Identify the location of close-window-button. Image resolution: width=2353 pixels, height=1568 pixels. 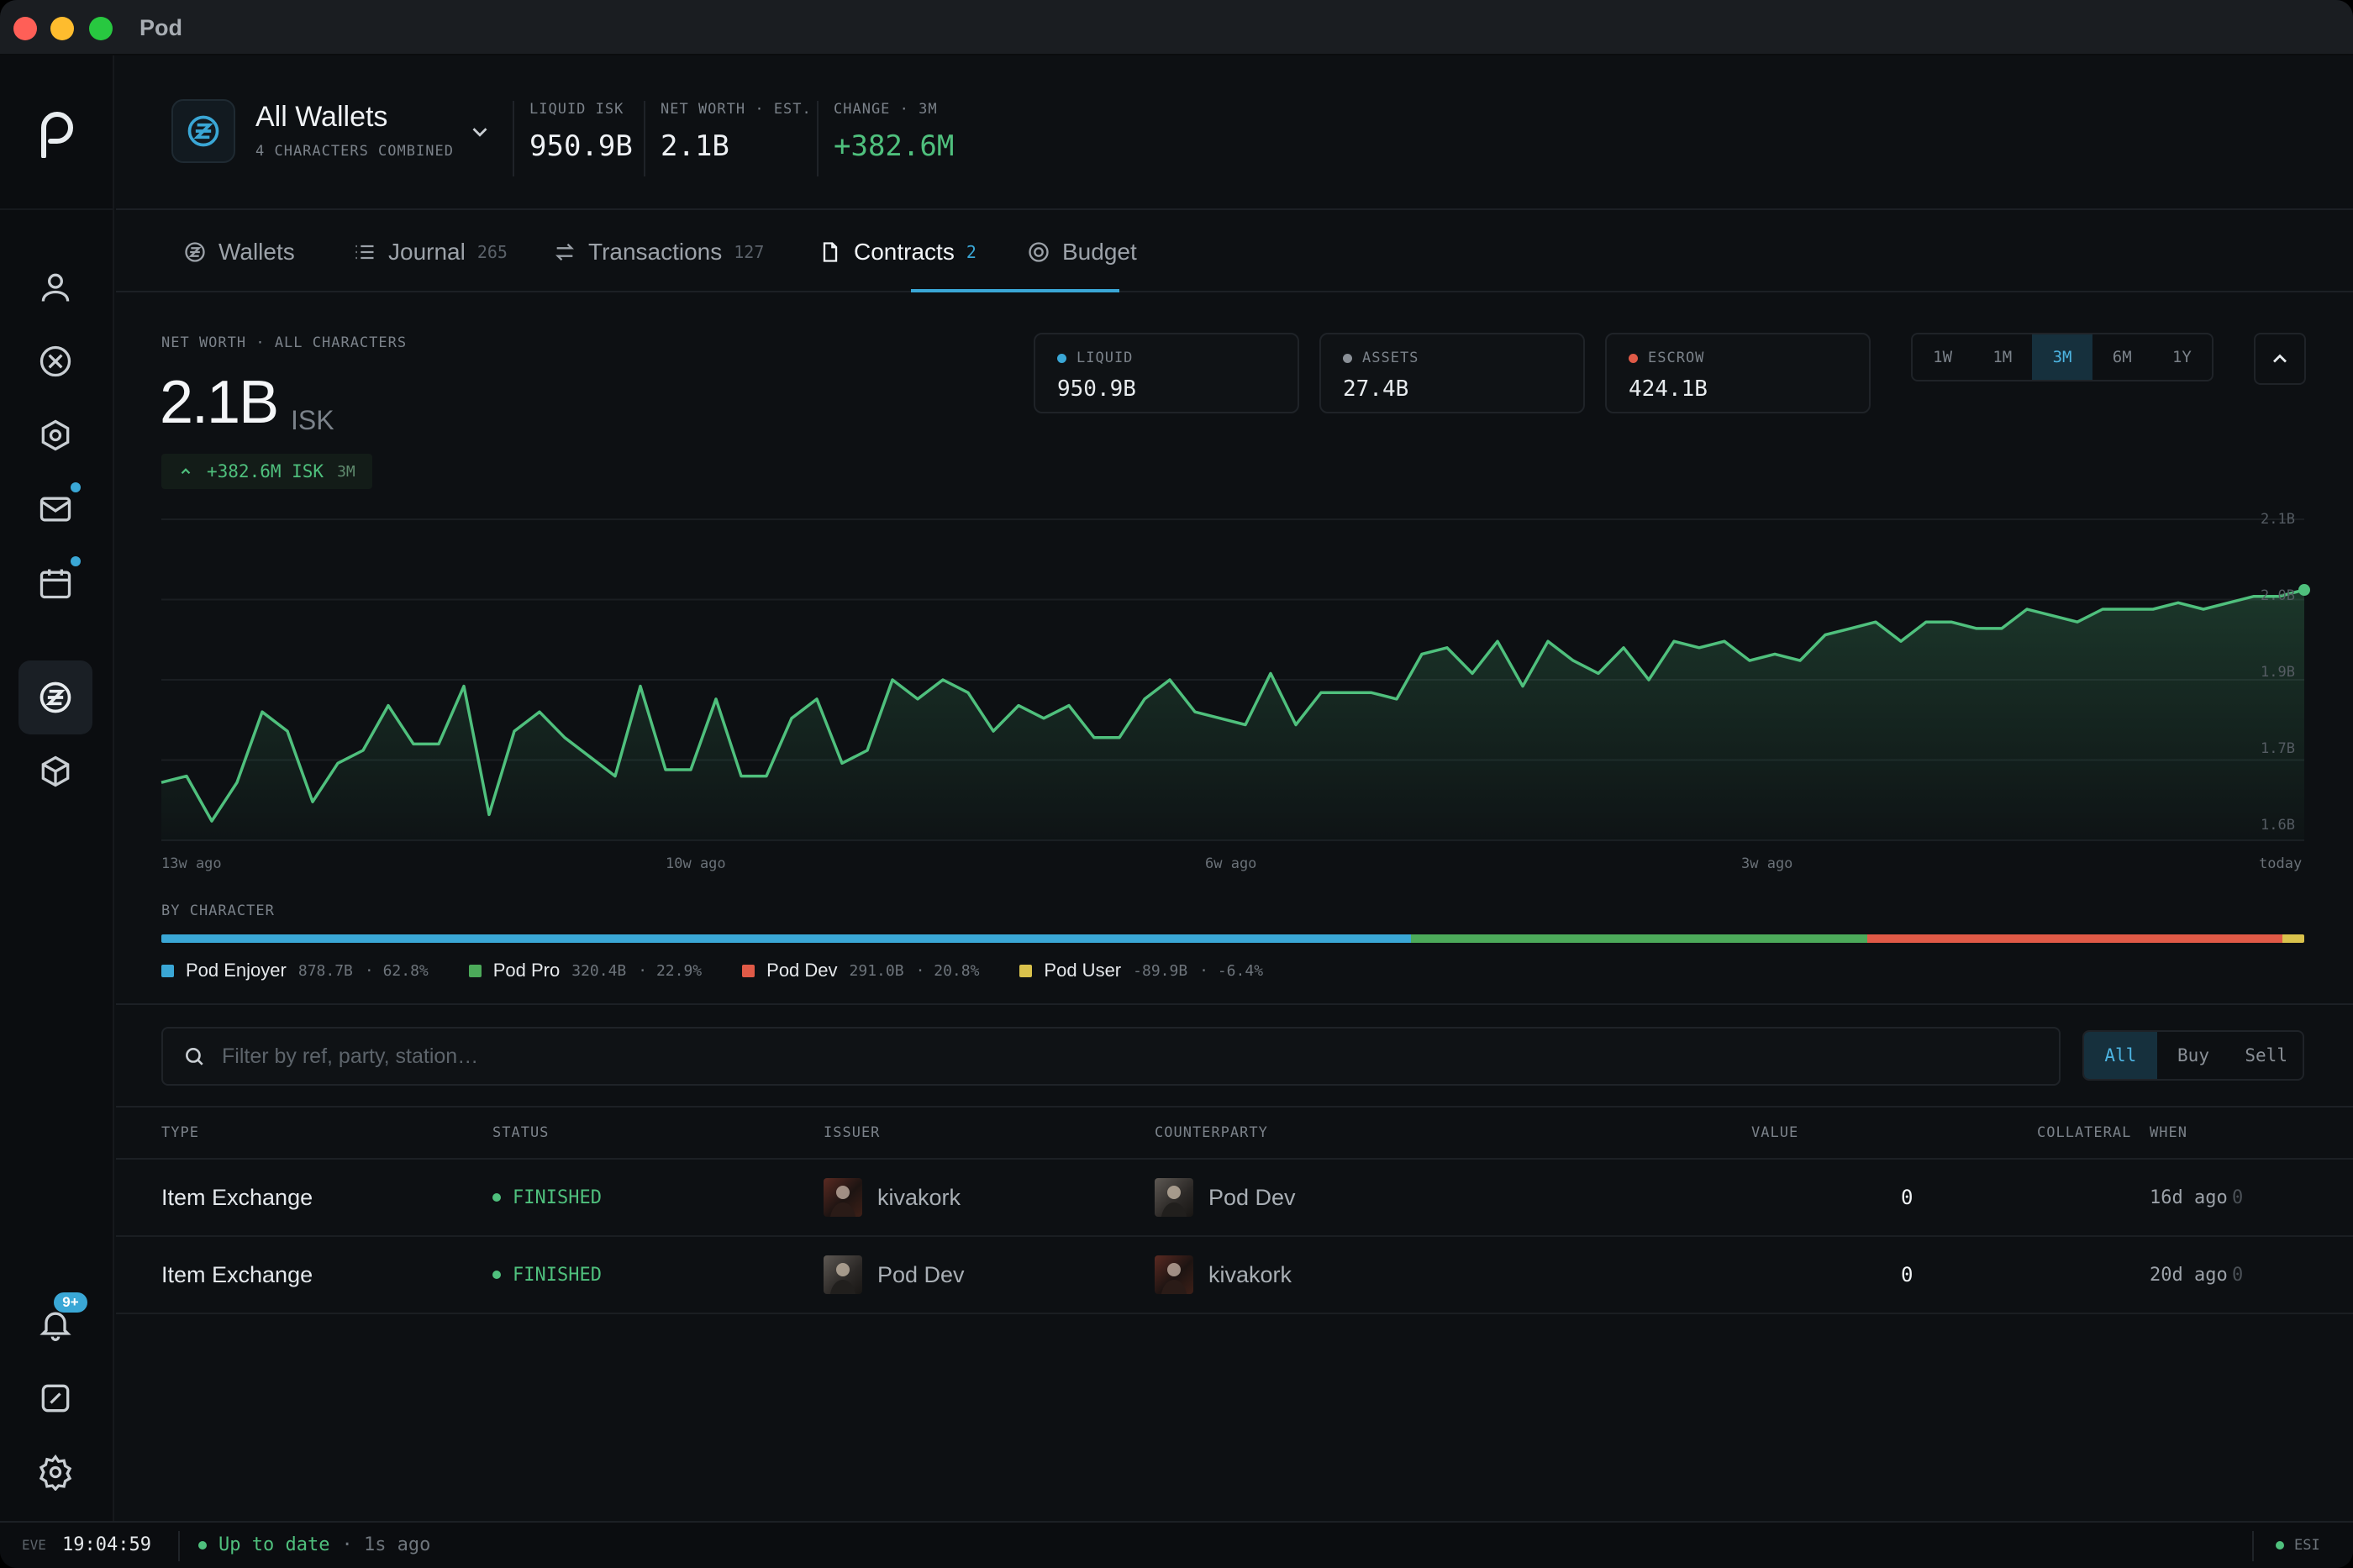
(25, 29).